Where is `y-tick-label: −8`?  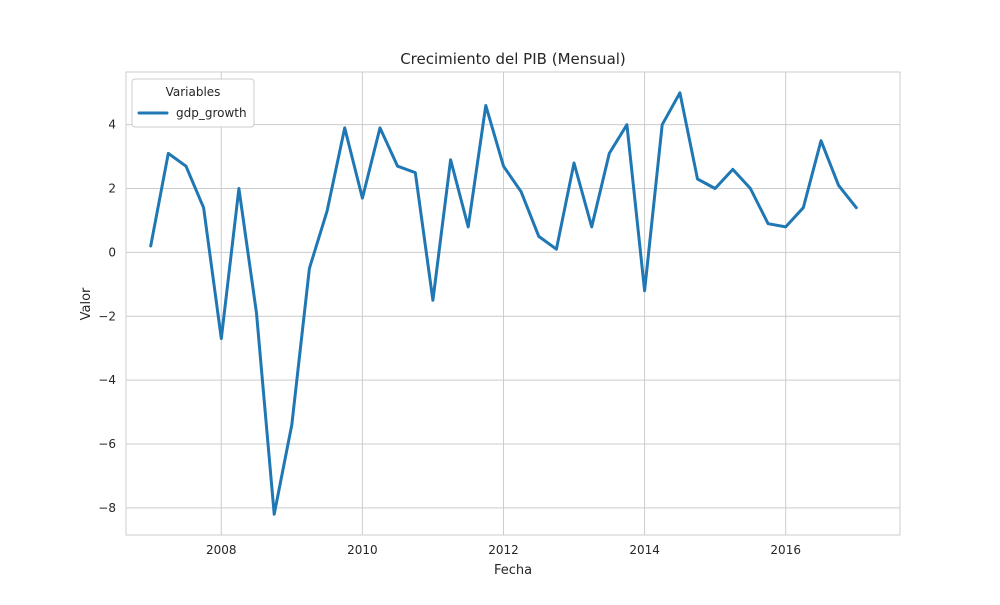
y-tick-label: −8 is located at coordinates (107, 508).